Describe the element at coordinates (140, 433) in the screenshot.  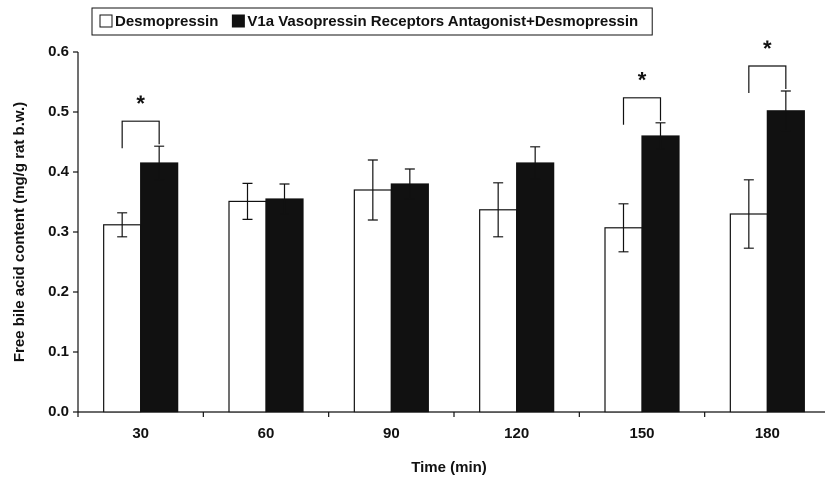
I see `x-tick-label: 30` at that location.